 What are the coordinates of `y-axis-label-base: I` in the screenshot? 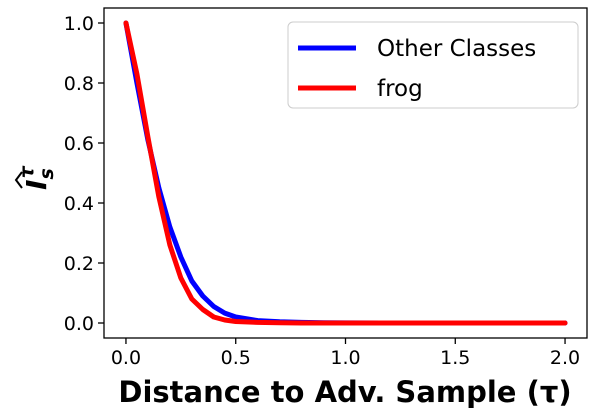 It's located at (36, 185).